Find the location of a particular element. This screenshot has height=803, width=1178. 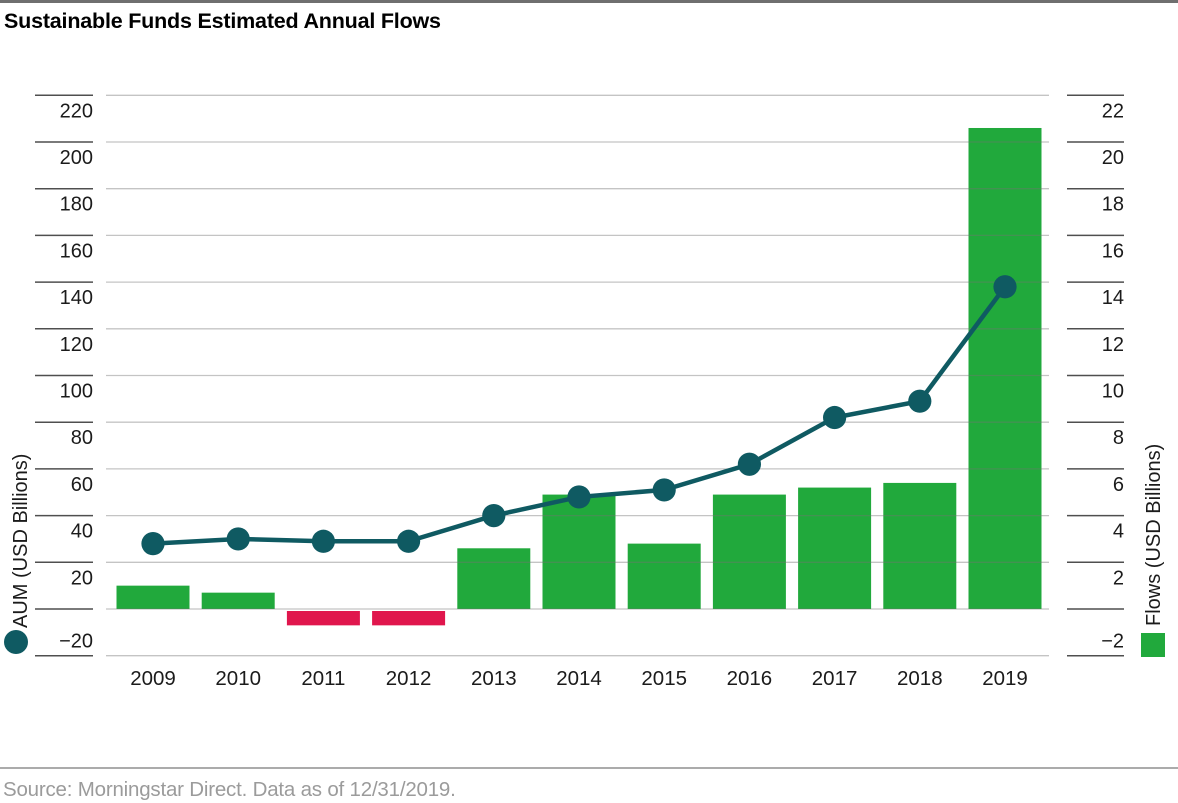

left-tick-label-140: 140 is located at coordinates (76, 298).